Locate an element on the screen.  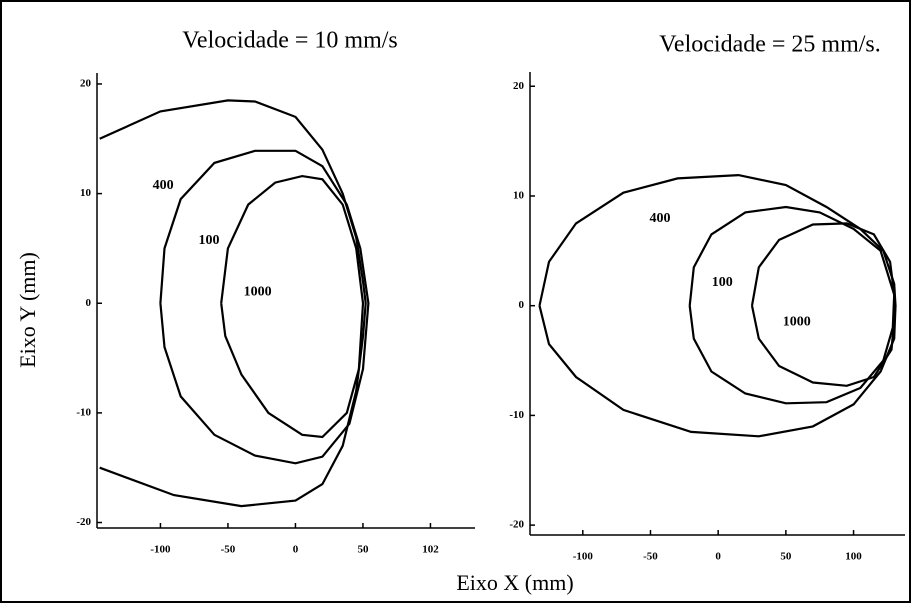
x-axis-label: Eixo X (mm) is located at coordinates (514, 582).